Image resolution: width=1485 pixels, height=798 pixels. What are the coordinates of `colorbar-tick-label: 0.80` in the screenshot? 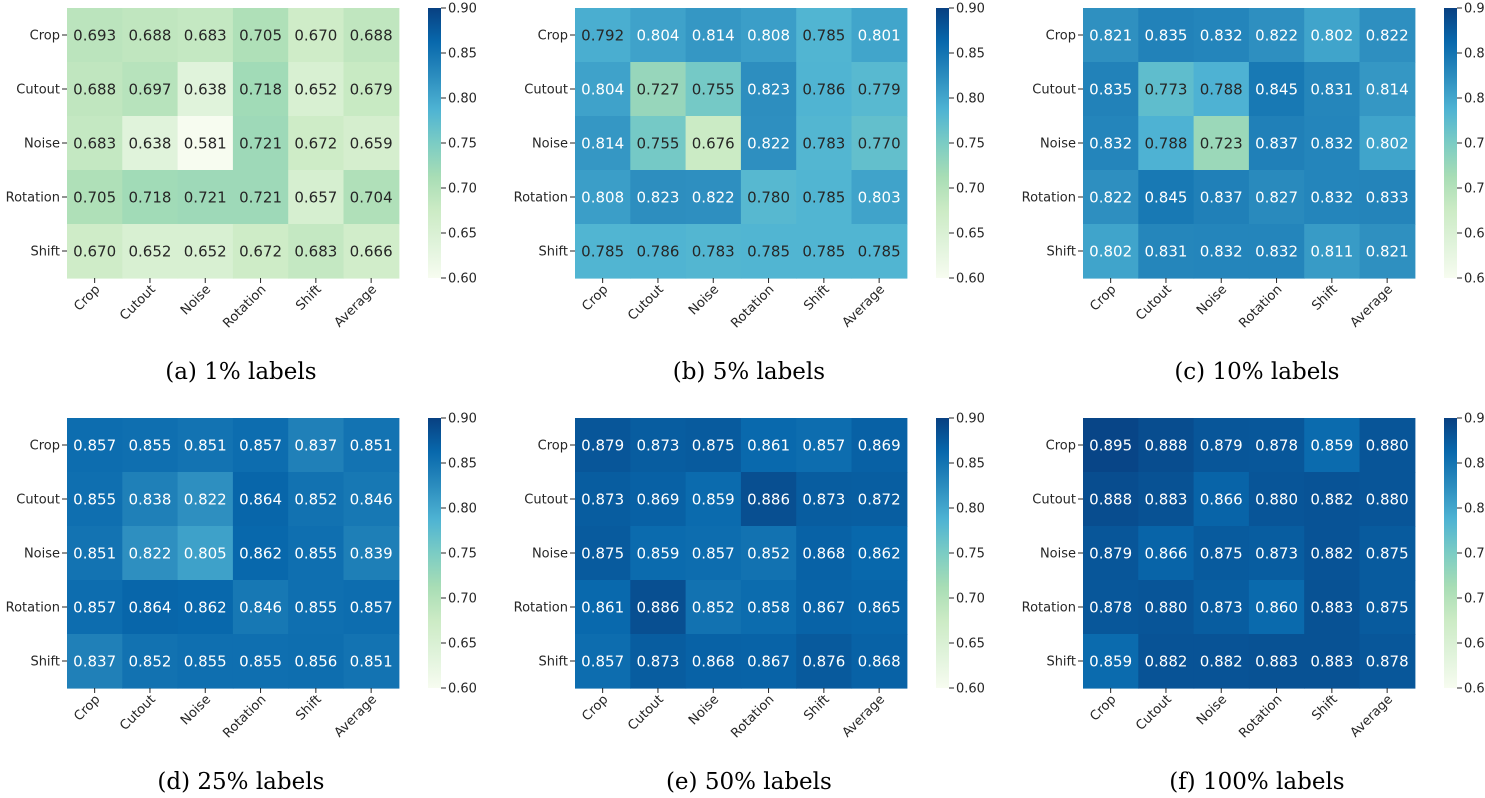 It's located at (1474, 99).